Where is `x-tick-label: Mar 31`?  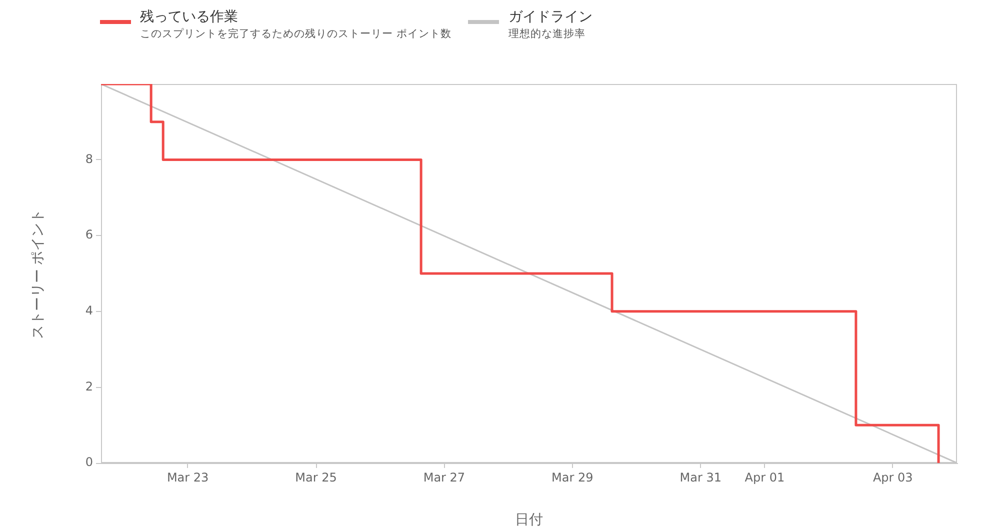
x-tick-label: Mar 31 is located at coordinates (701, 477).